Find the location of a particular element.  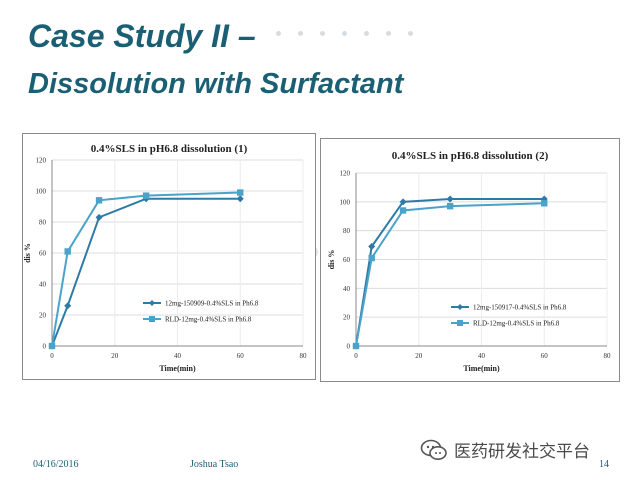

chart-title: 0.4%SLS in pH6.8 dissolution (1) is located at coordinates (169, 149).